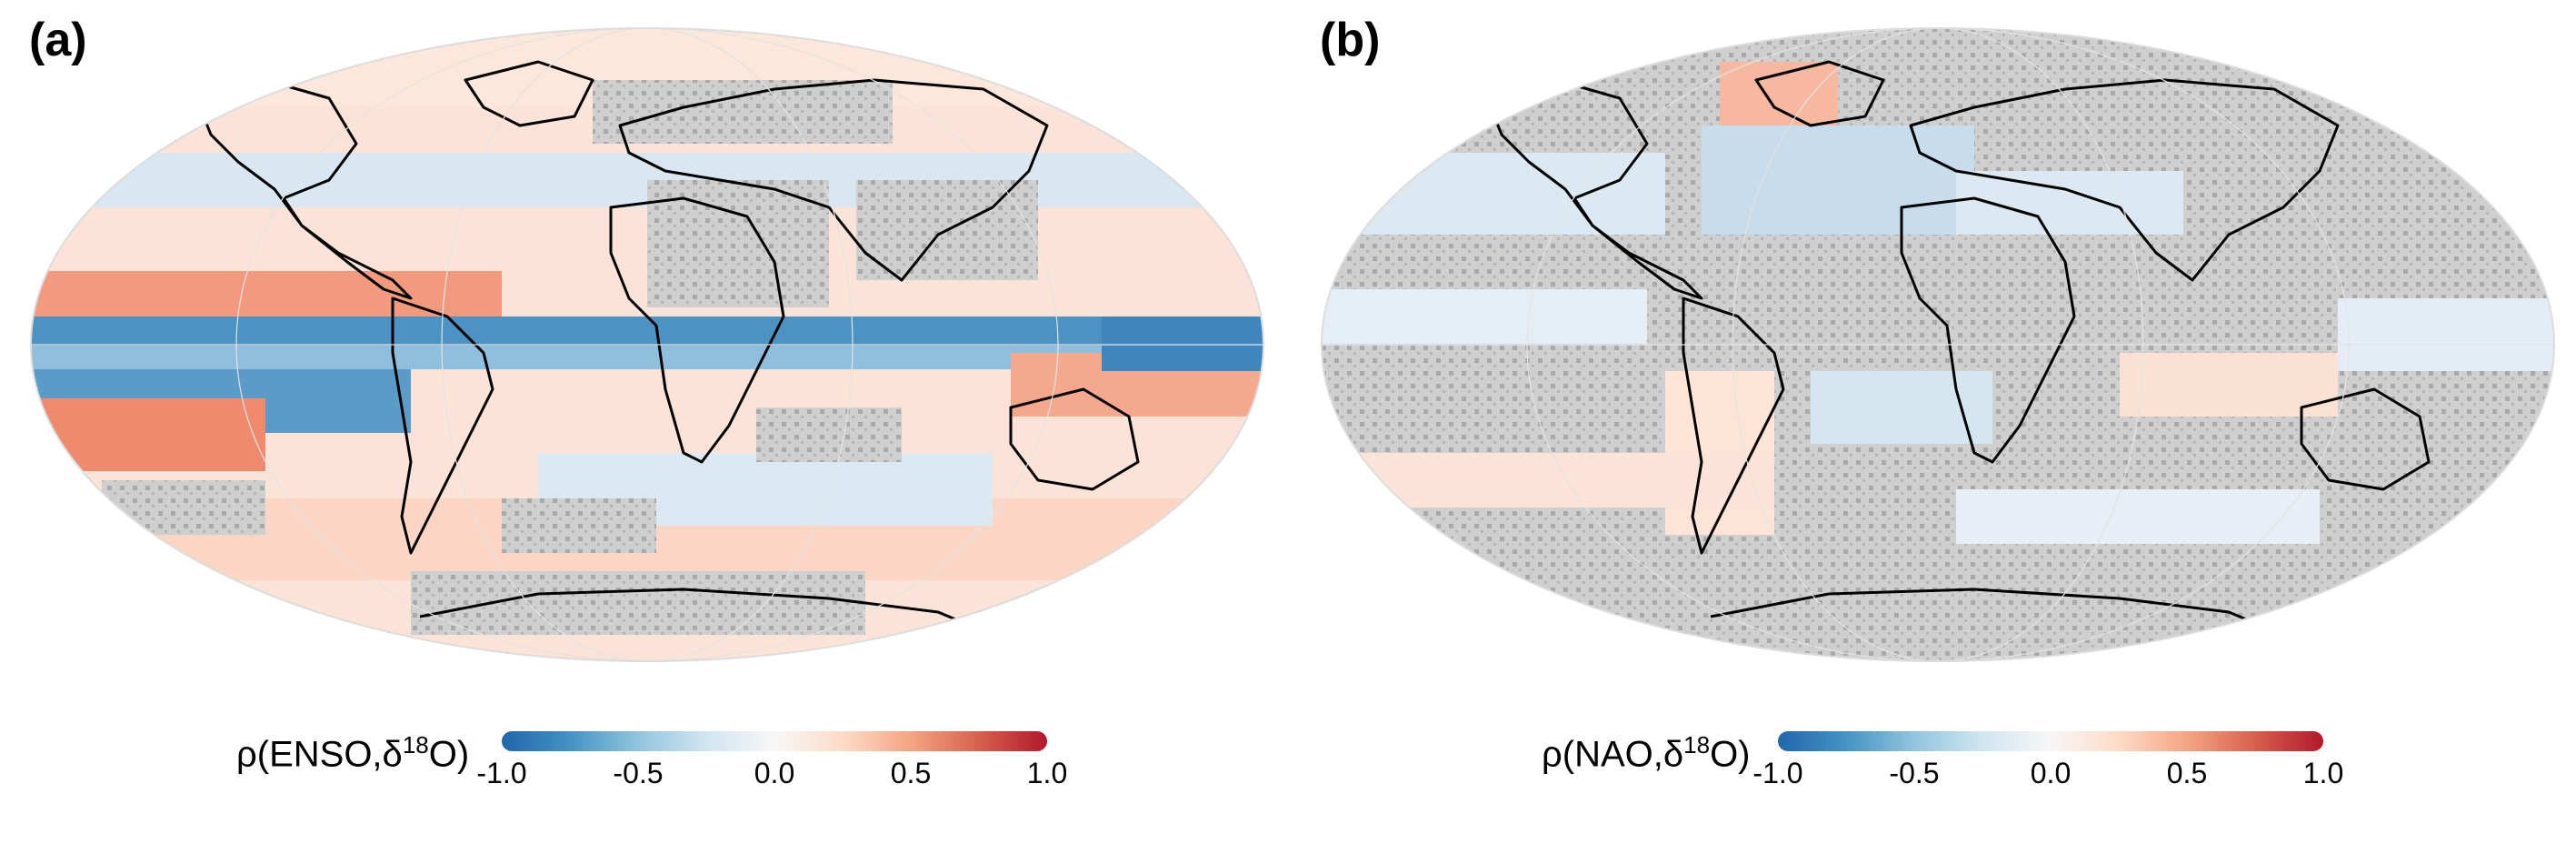 Image resolution: width=2576 pixels, height=854 pixels. Describe the element at coordinates (2187, 773) in the screenshot. I see `colorbar-b-tick: 0.5` at that location.